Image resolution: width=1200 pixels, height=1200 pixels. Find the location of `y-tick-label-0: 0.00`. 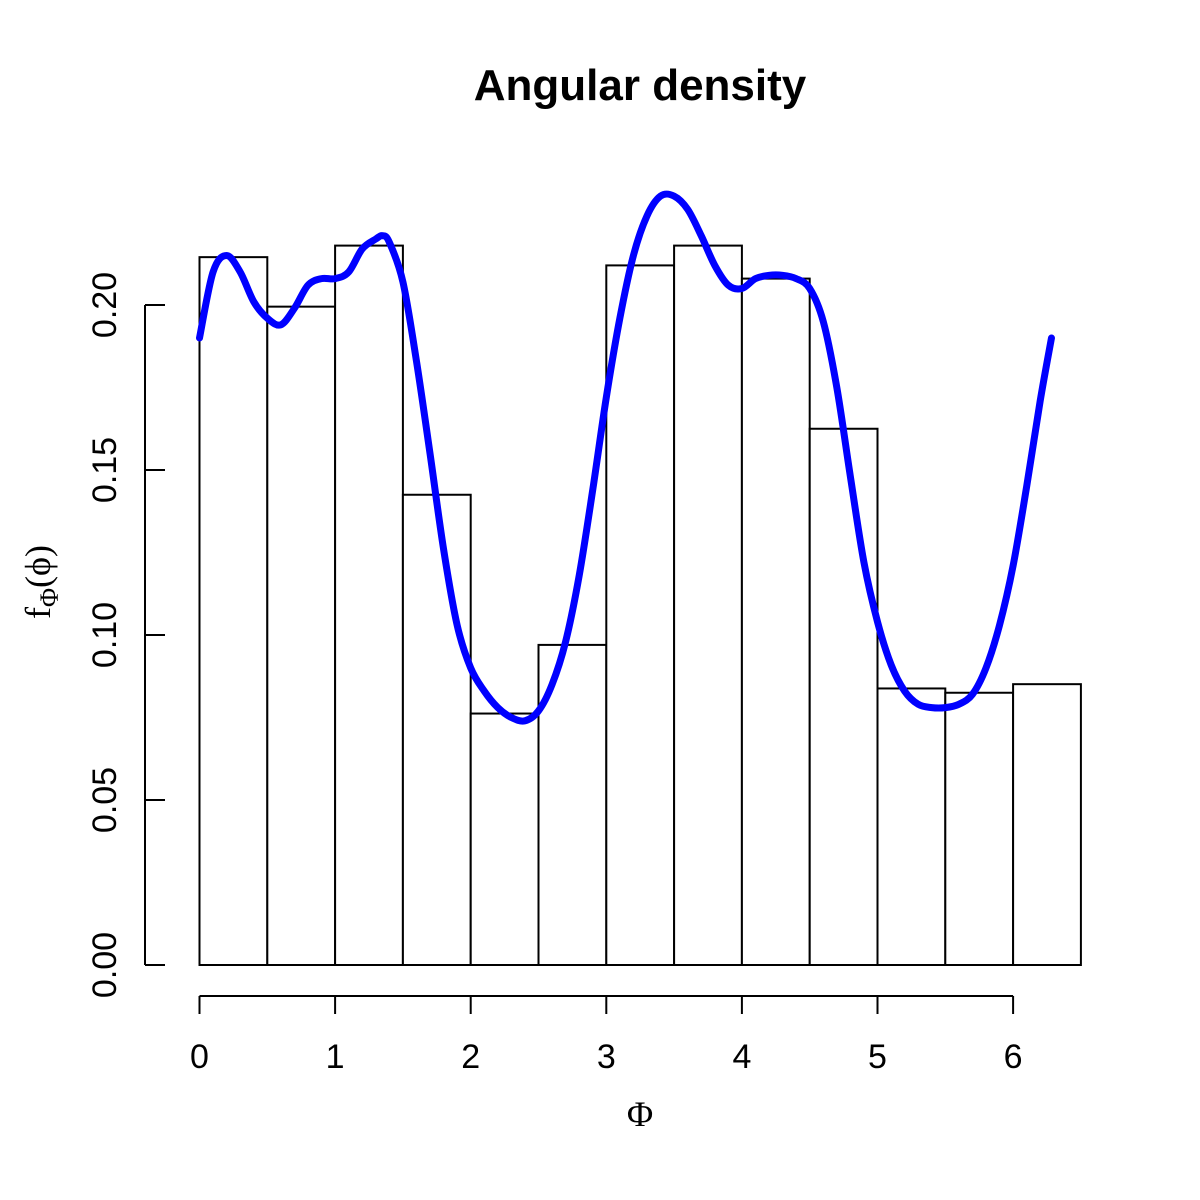

y-tick-label-0: 0.00 is located at coordinates (105, 965).